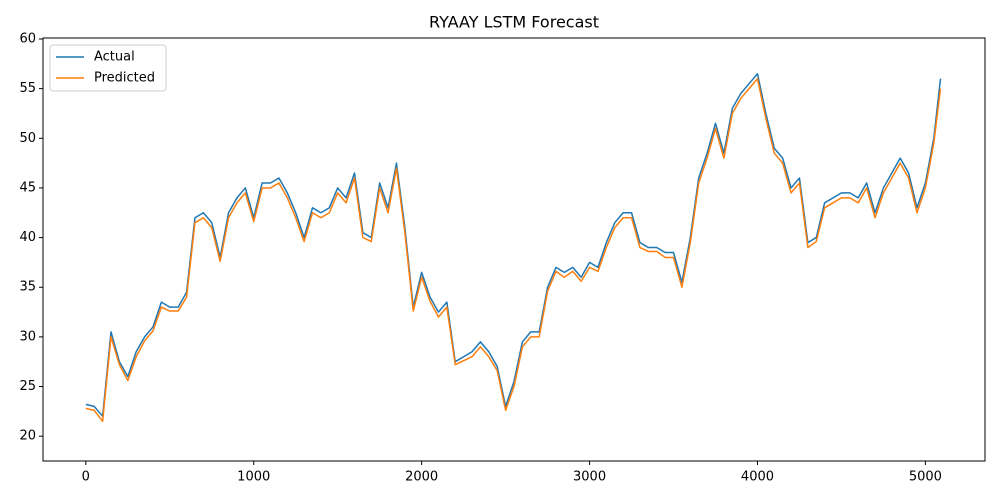 The width and height of the screenshot is (1000, 504). I want to click on y-tick-label: 20, so click(27, 436).